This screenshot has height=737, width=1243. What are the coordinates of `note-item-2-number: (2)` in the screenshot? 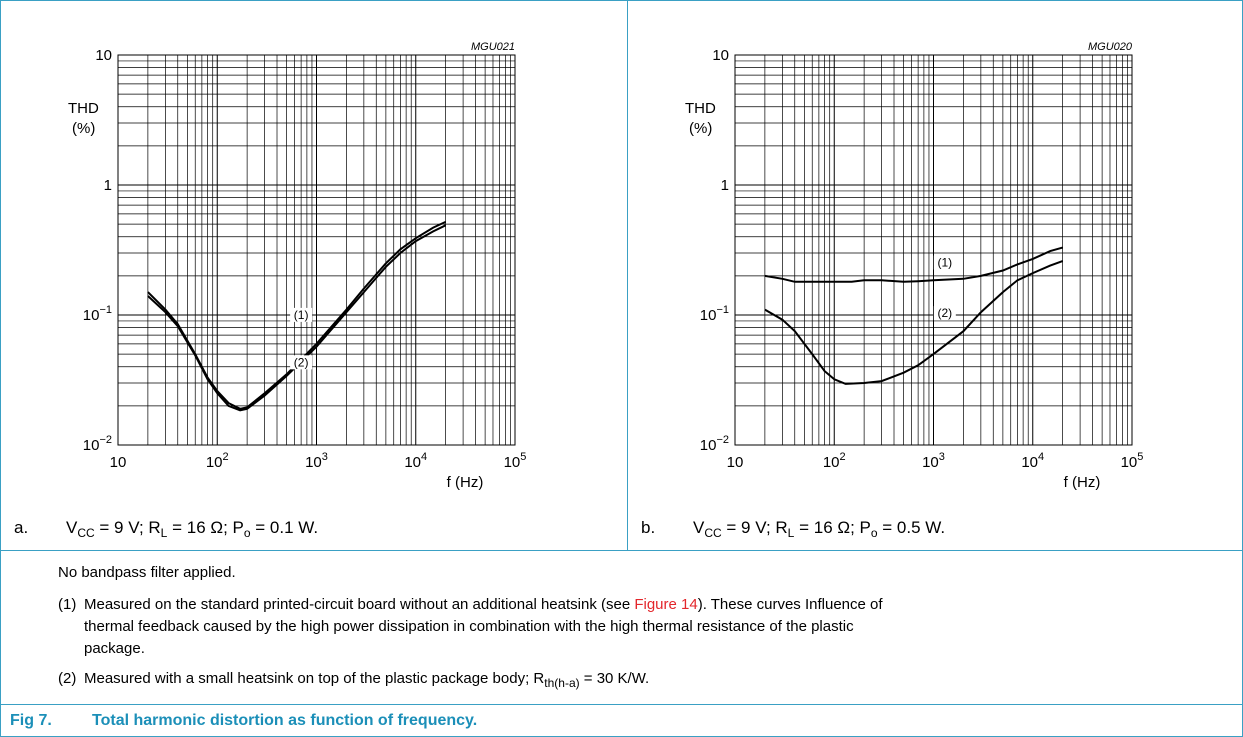 It's located at (67, 678).